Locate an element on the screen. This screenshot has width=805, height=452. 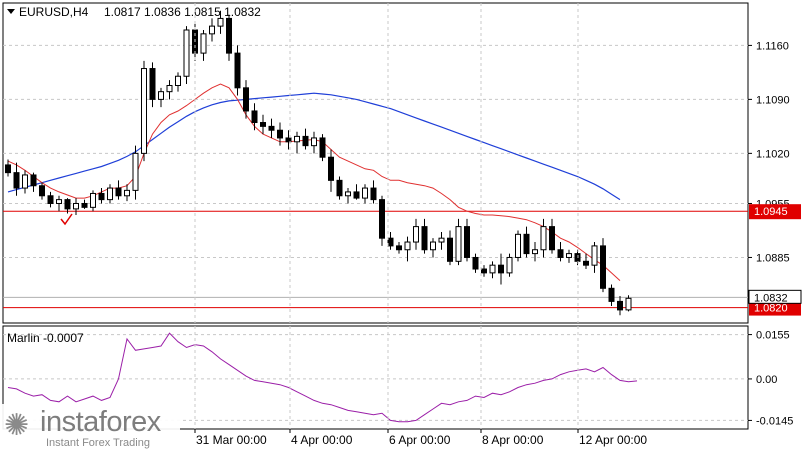
indicator-axis: 0.0155 0.00 -0.0145 is located at coordinates (770, 378).